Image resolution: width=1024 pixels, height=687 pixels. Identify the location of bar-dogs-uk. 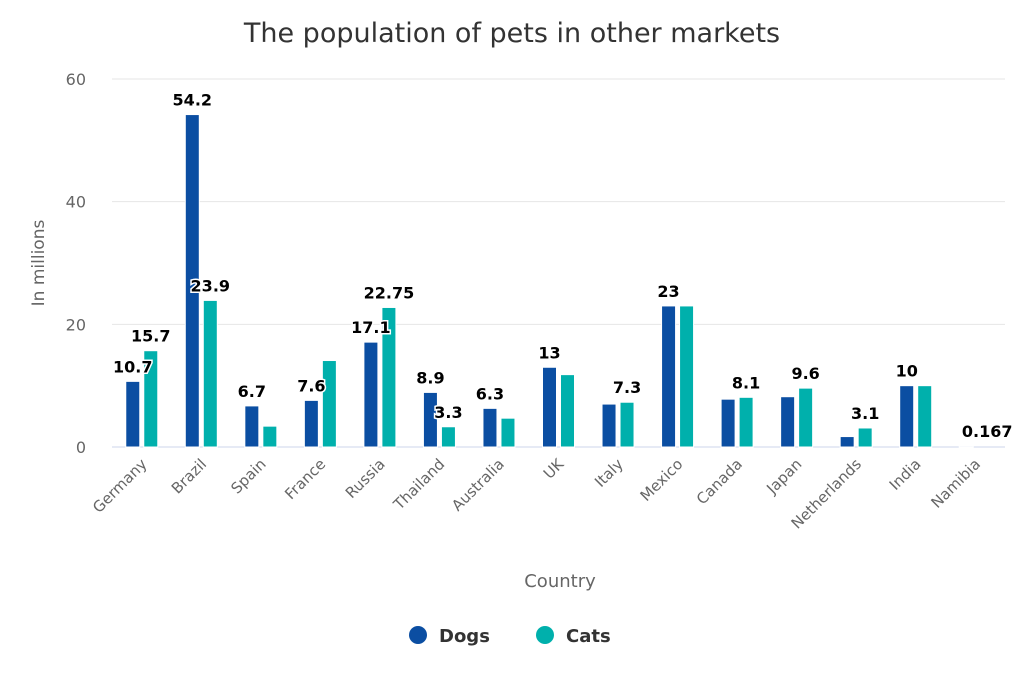
(549, 407).